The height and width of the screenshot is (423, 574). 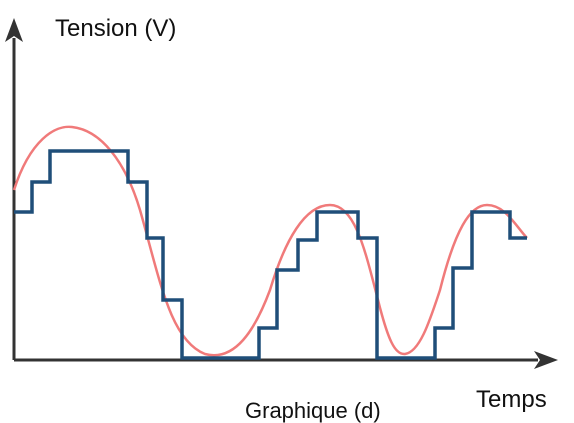 What do you see at coordinates (313, 410) in the screenshot?
I see `caption: Graphique (d)` at bounding box center [313, 410].